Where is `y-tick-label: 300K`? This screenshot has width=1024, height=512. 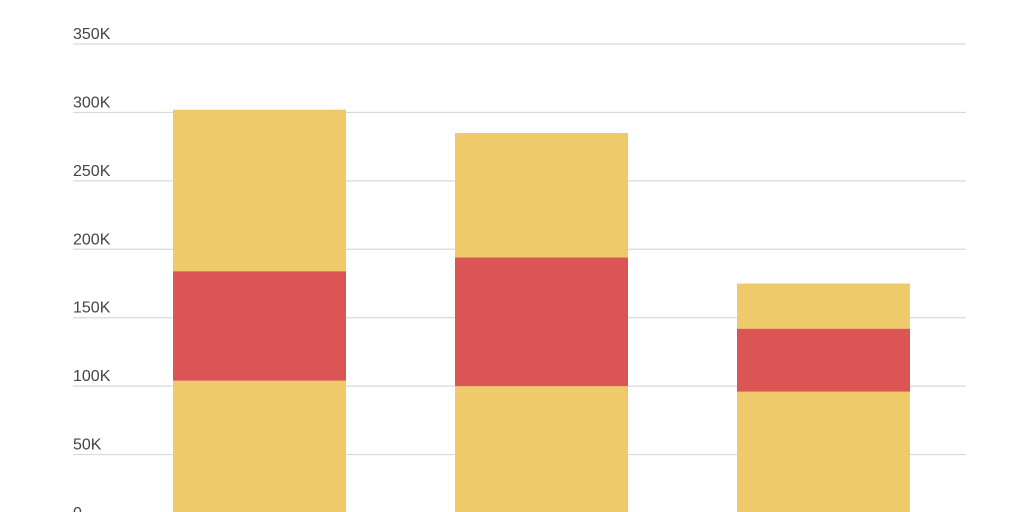
y-tick-label: 300K is located at coordinates (92, 102).